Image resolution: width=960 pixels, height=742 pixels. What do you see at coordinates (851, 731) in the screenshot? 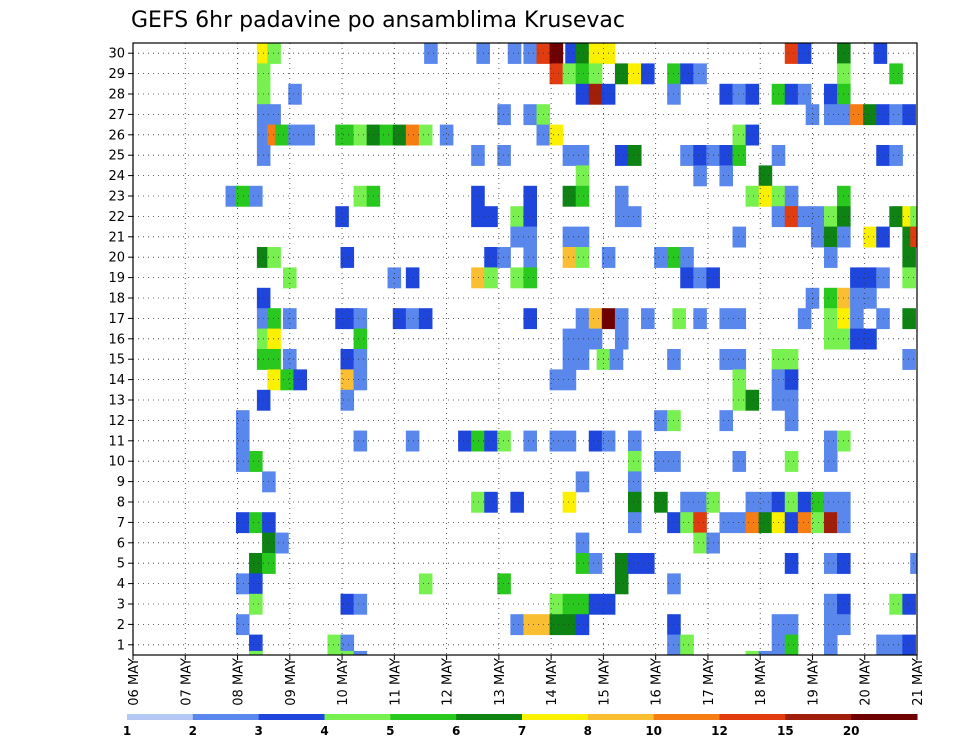
I see `colorbar-label: 20` at bounding box center [851, 731].